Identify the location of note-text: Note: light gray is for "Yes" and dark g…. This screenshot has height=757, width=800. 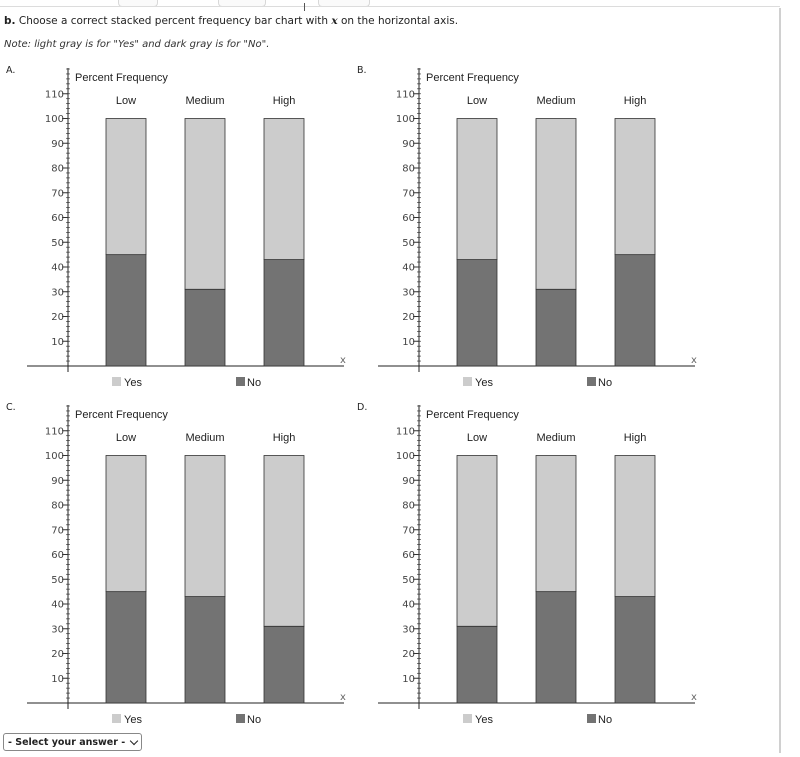
(137, 44).